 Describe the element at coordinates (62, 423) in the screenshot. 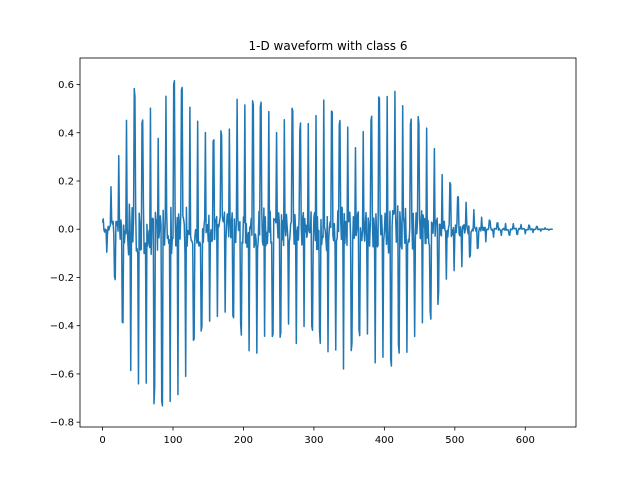

I see `y-tick-label: −0.8` at that location.